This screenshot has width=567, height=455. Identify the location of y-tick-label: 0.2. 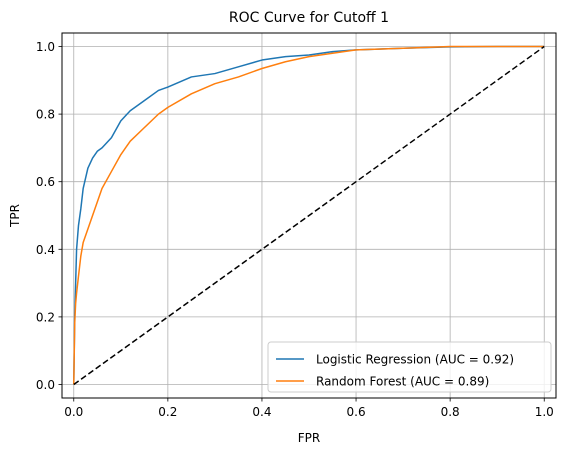
(45, 317).